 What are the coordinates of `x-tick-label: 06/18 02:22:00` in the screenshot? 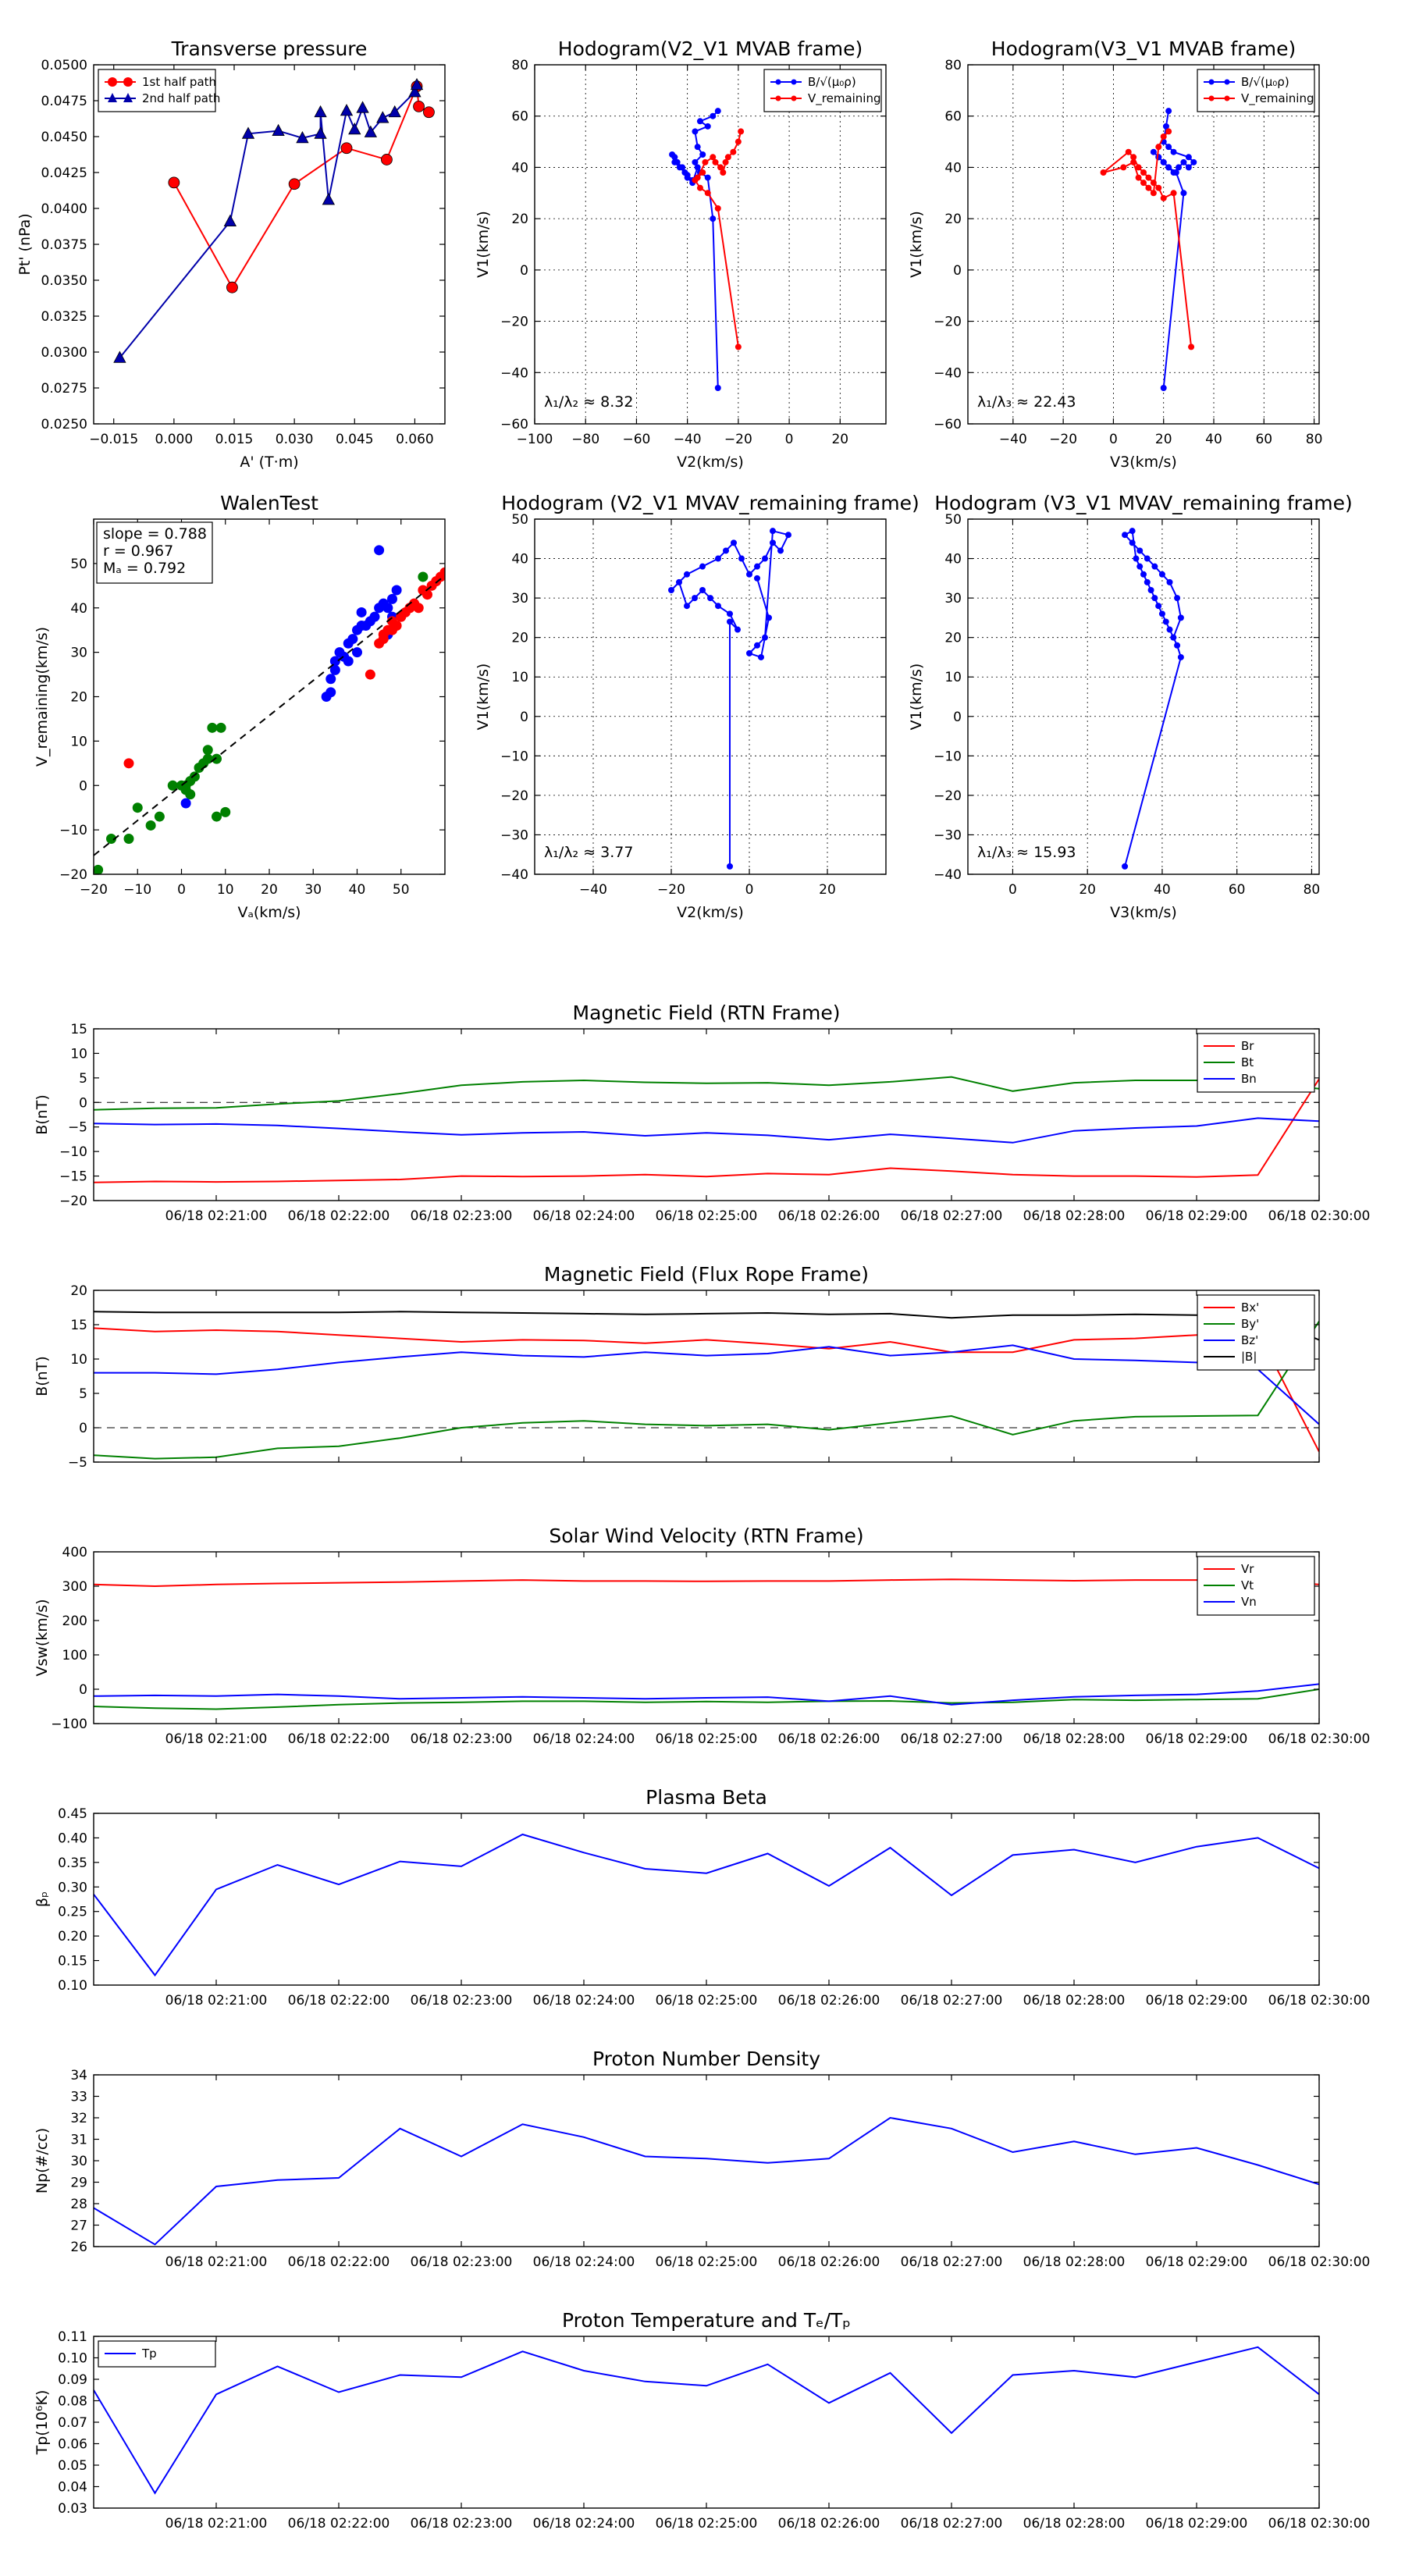 It's located at (339, 2262).